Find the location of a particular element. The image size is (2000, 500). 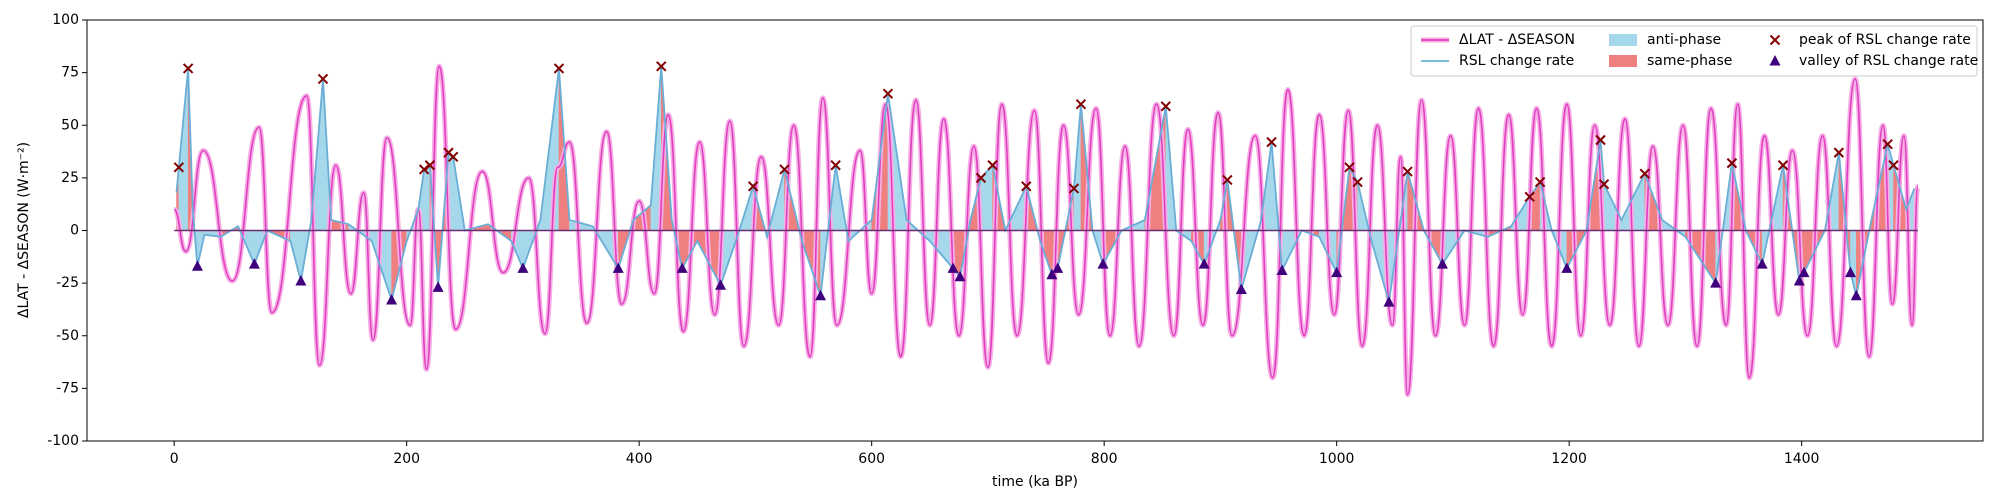

y-tick-label: 50 is located at coordinates (70, 125).